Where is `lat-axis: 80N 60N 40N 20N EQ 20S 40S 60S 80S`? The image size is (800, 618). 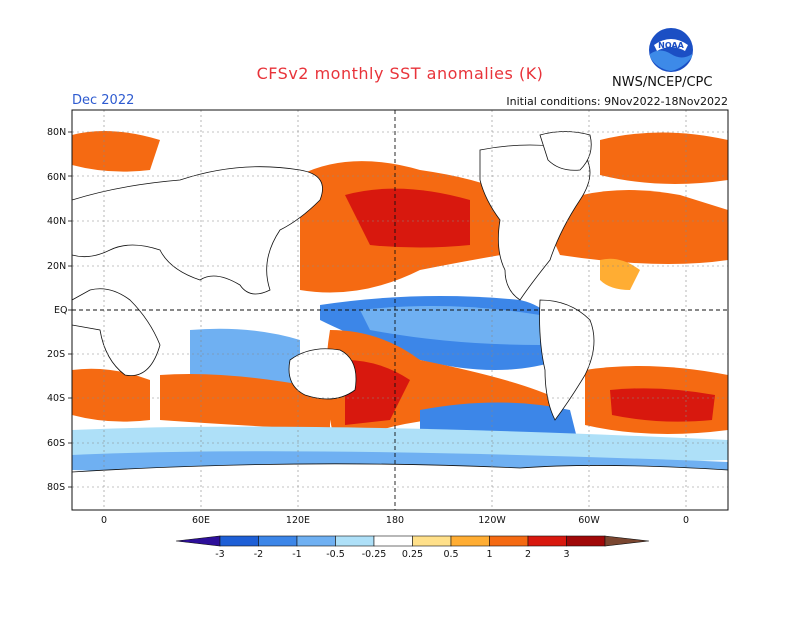 lat-axis: 80N 60N 40N 20N EQ 20S 40S 60S 80S is located at coordinates (57, 310).